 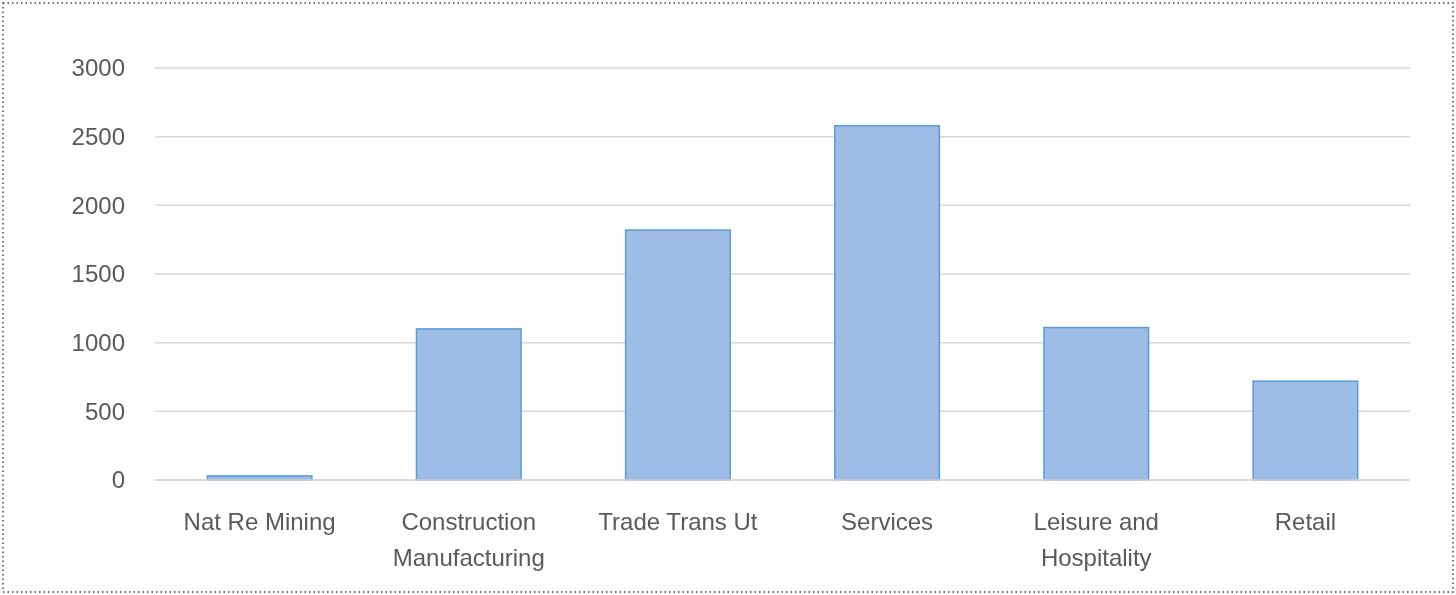 I want to click on x-tick-label: Retail, so click(x=1305, y=521).